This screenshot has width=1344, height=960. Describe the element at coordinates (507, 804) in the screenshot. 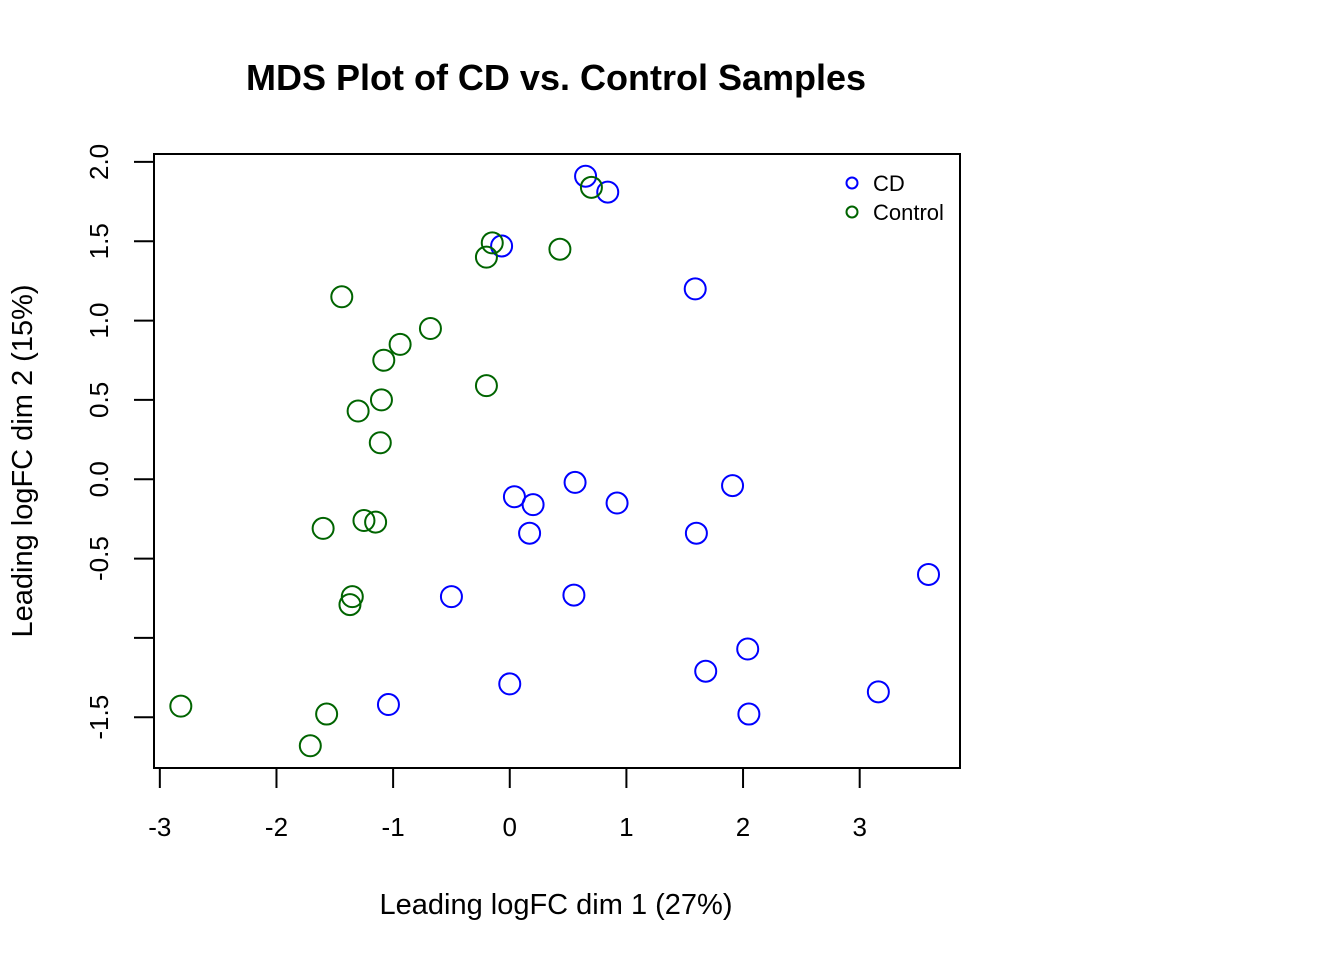

I see `x-axis: -3 -2 -1 0 1 2 3` at that location.